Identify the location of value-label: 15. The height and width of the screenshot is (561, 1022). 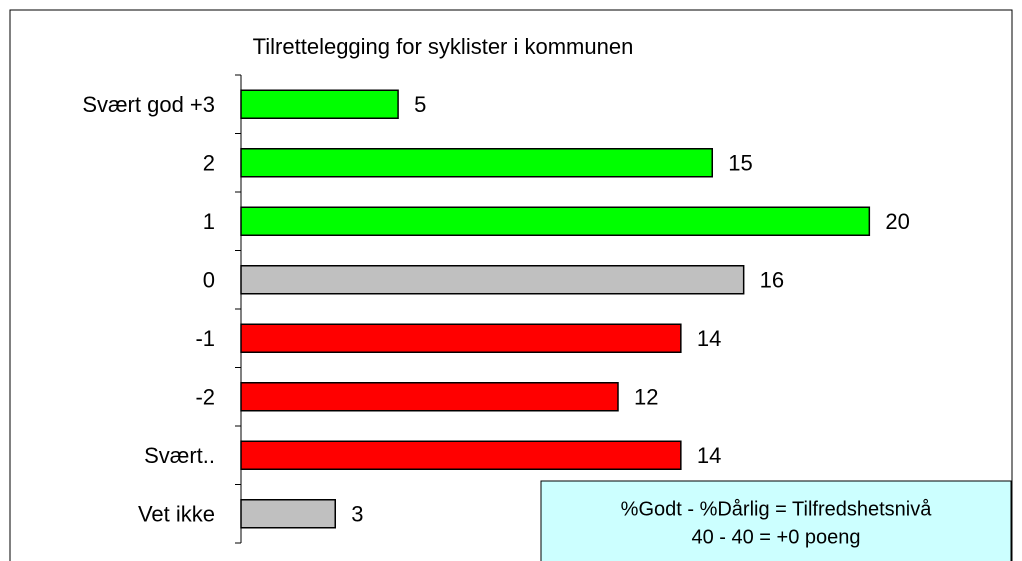
(740, 163).